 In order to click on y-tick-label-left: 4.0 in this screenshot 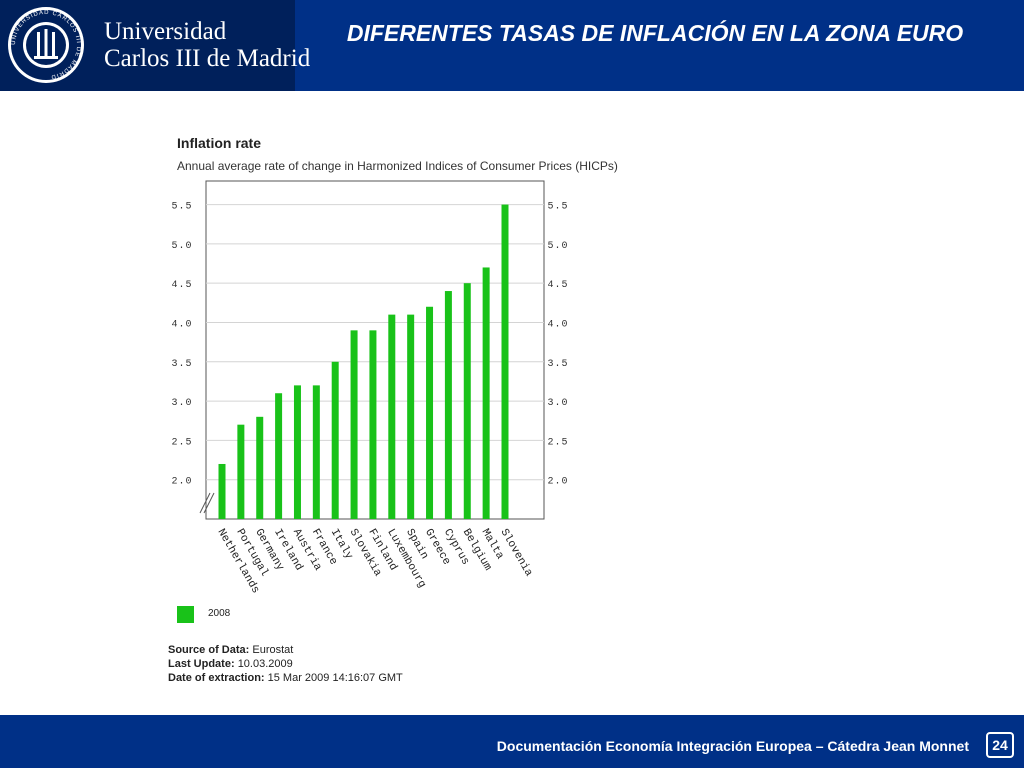, I will do `click(181, 324)`.